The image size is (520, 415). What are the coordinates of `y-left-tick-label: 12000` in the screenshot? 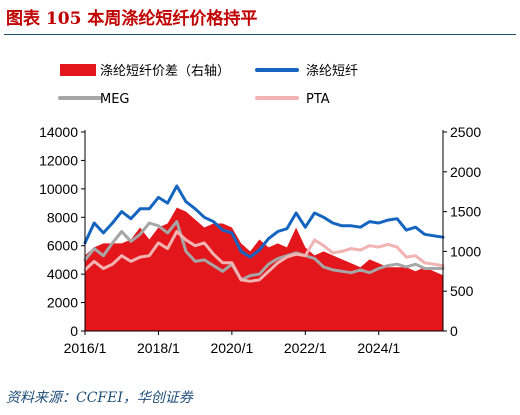 It's located at (58, 160).